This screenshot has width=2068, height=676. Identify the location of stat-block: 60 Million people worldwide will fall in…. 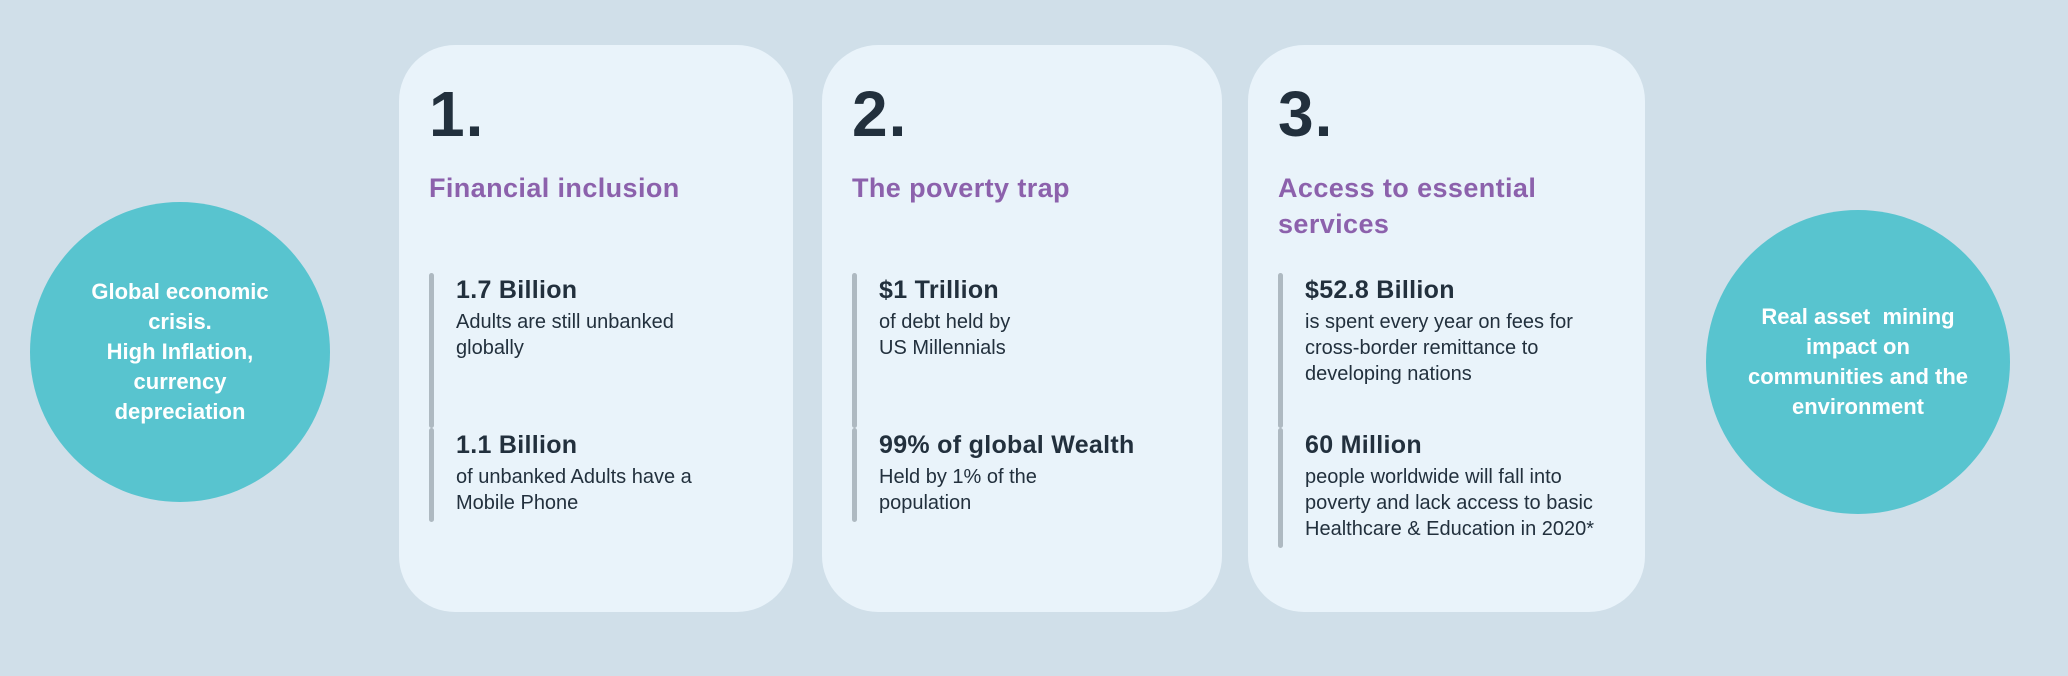
(1446, 488).